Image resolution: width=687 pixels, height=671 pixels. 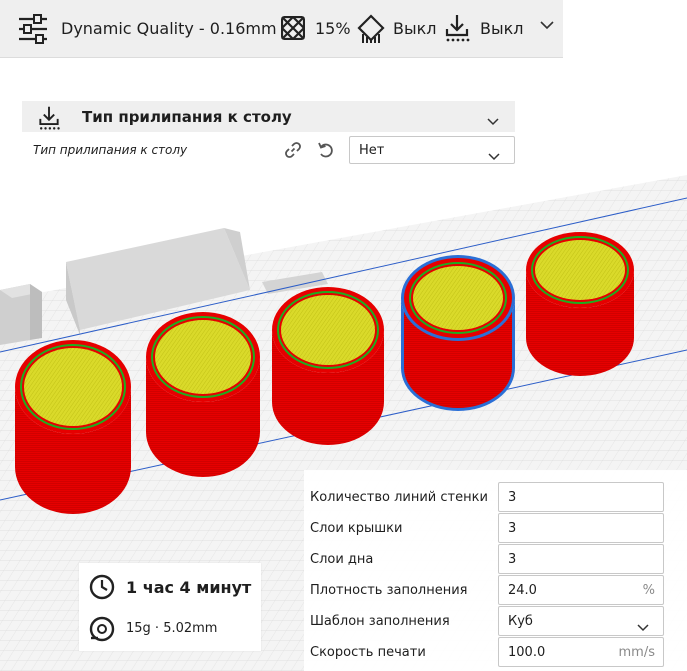 What do you see at coordinates (581, 621) in the screenshot?
I see `infill-pattern-dropdown: Куб` at bounding box center [581, 621].